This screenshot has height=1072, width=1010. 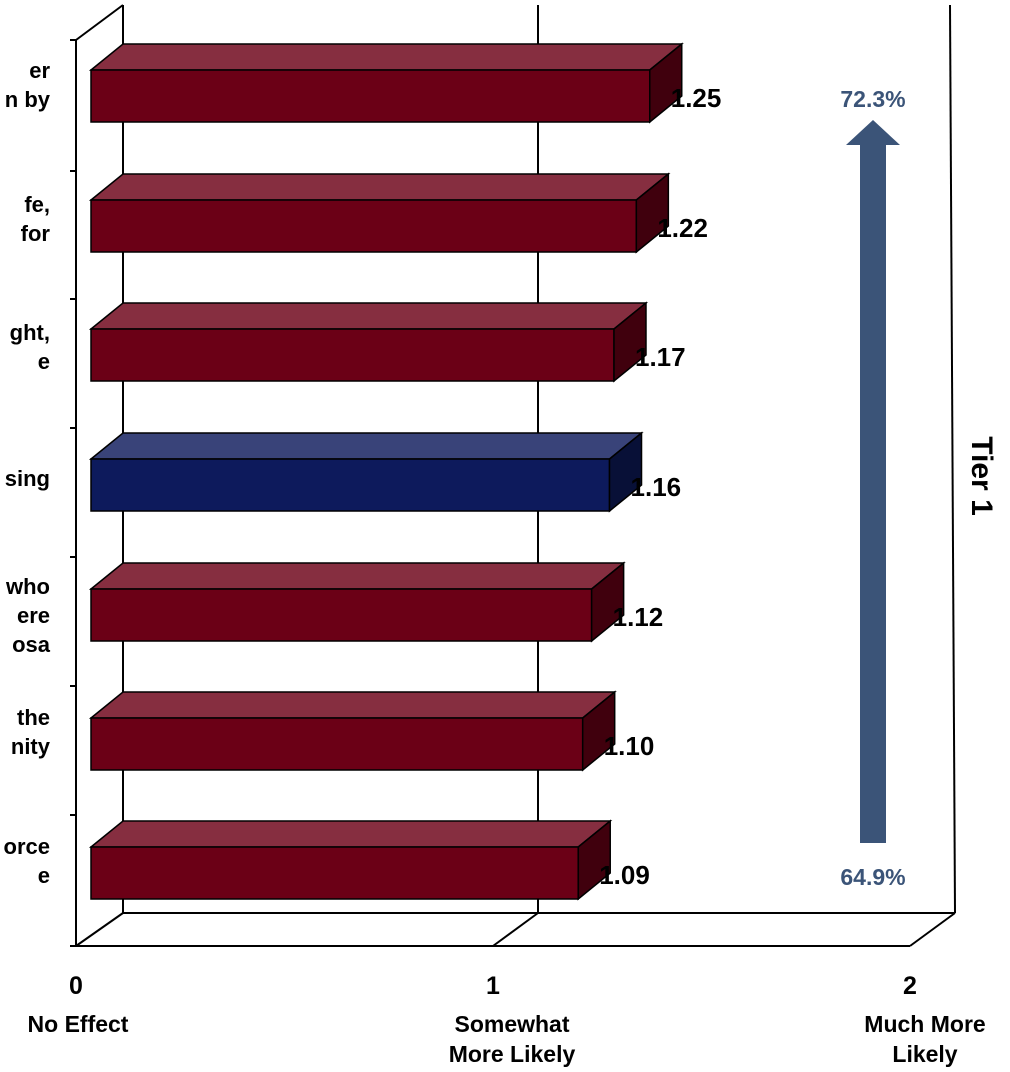 I want to click on bar-6: 1.09, so click(x=369, y=860).